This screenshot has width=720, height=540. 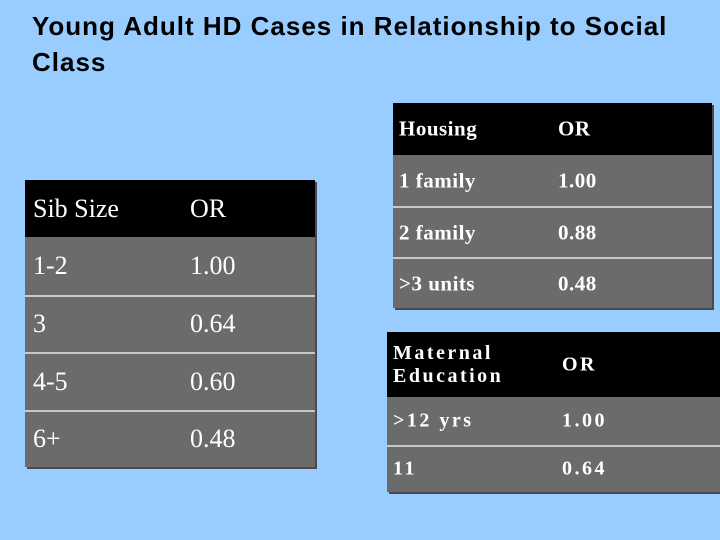 What do you see at coordinates (437, 232) in the screenshot?
I see `table-cell: 2 family` at bounding box center [437, 232].